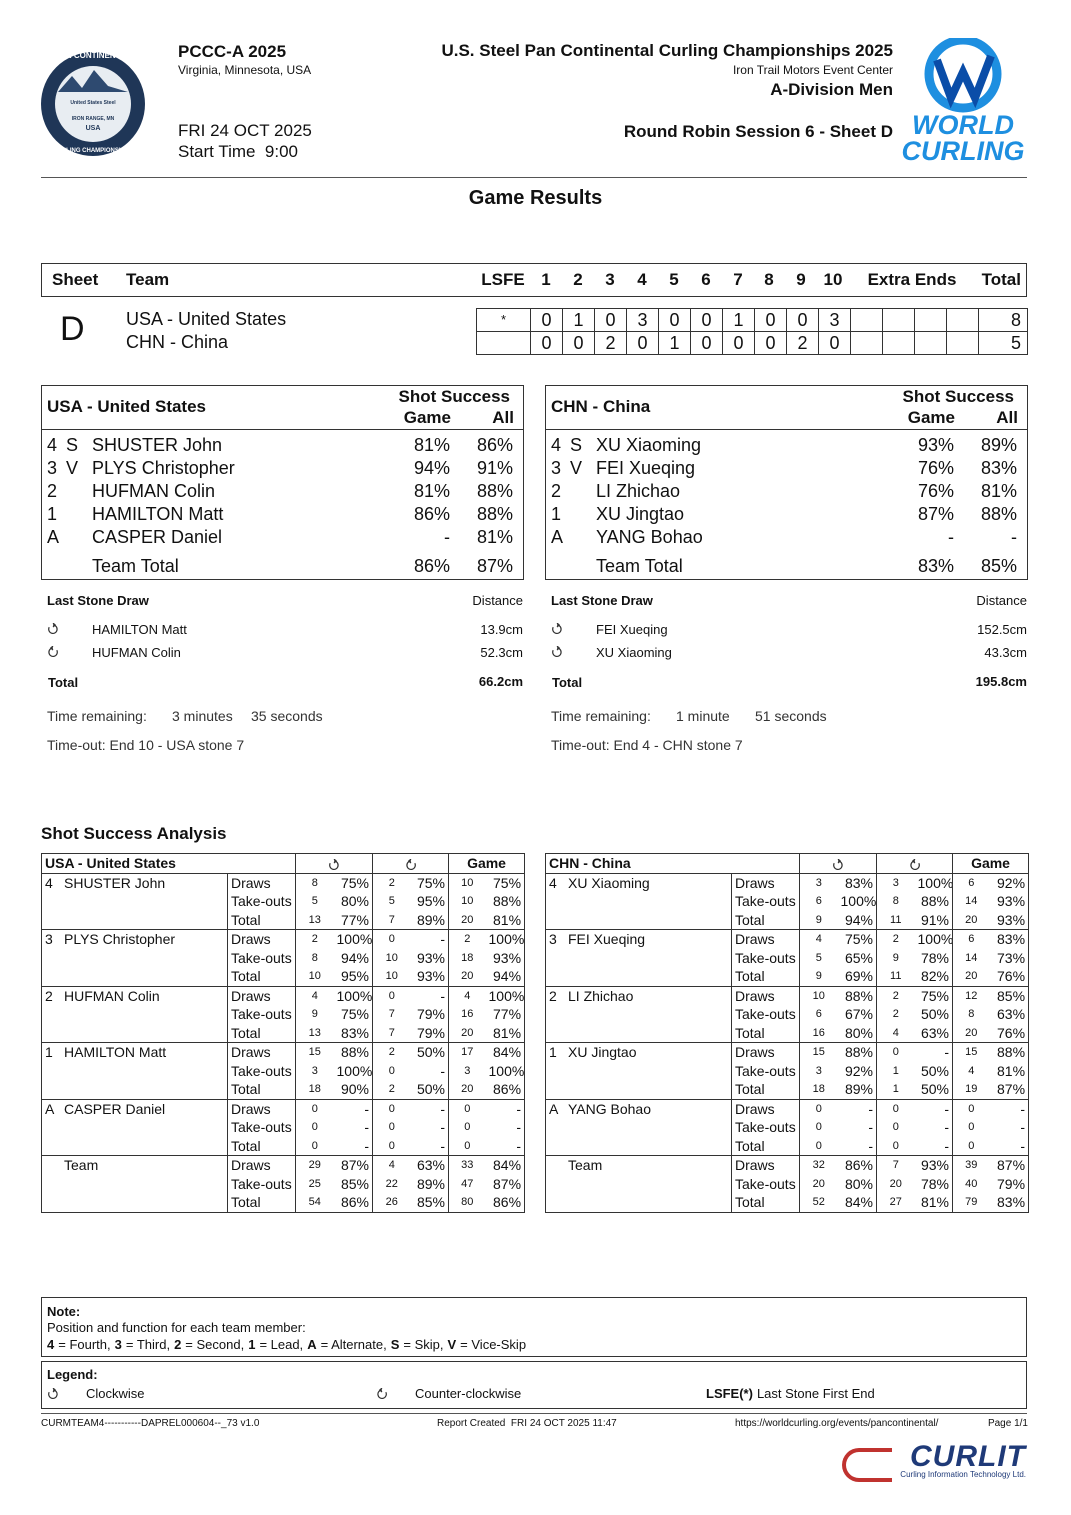  What do you see at coordinates (314, 882) in the screenshot?
I see `shot-count: 8` at bounding box center [314, 882].